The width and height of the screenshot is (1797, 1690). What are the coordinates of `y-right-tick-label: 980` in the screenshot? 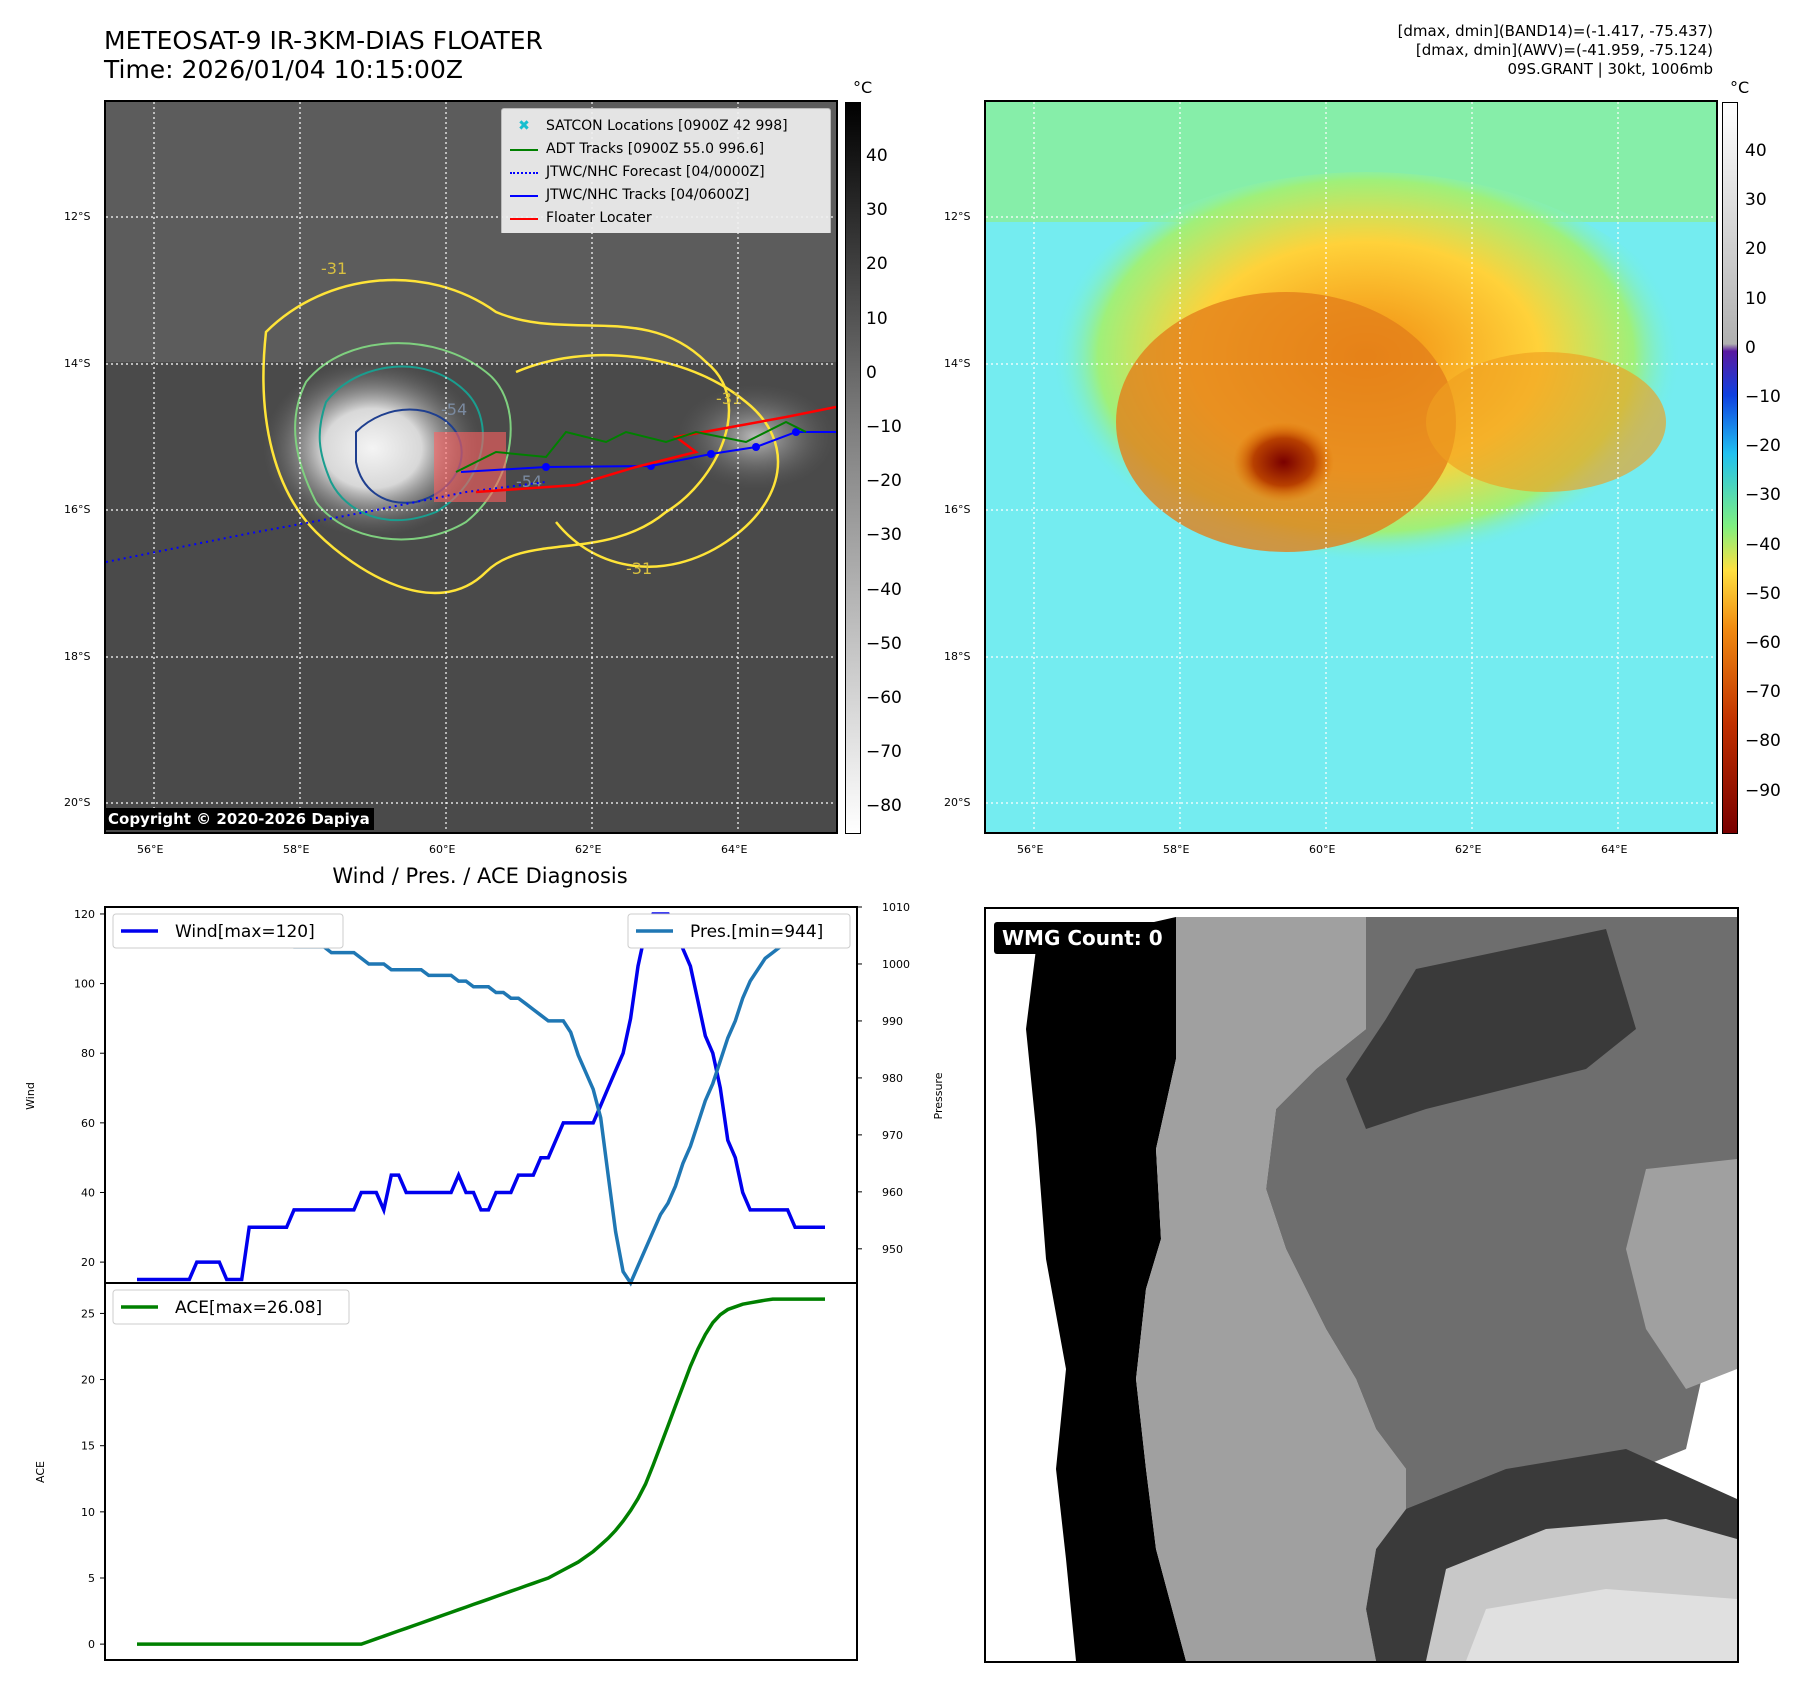 It's located at (892, 1078).